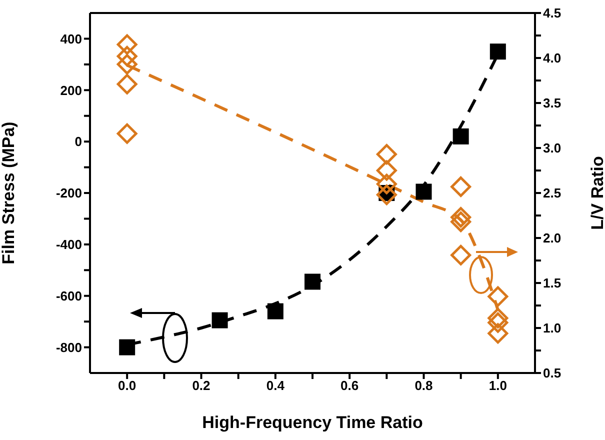  Describe the element at coordinates (552, 193) in the screenshot. I see `y2-tick-label: 2.5` at that location.